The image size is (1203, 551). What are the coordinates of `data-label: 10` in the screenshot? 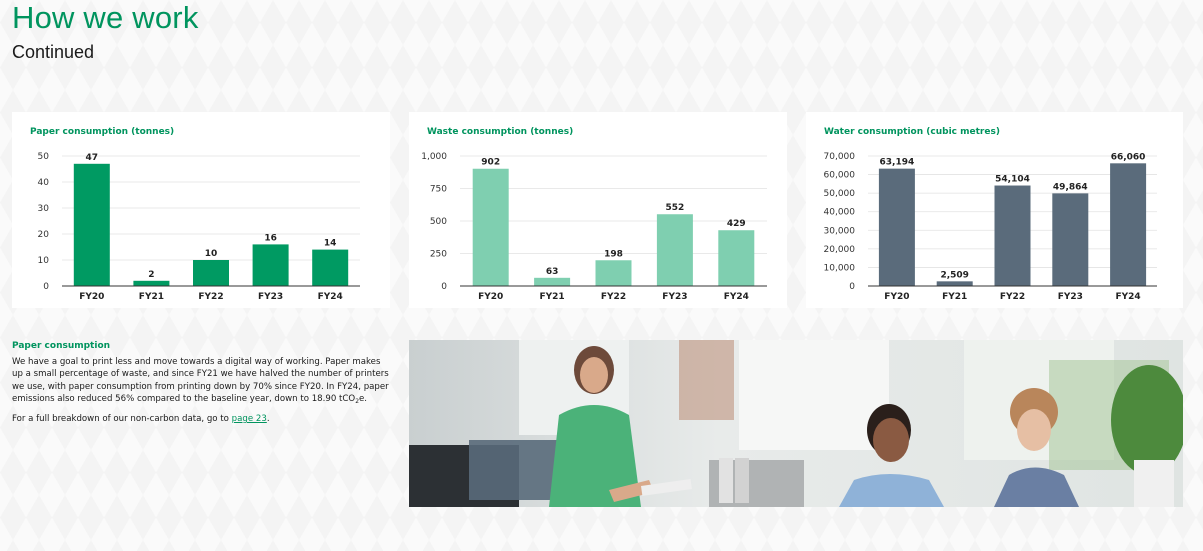 It's located at (211, 254).